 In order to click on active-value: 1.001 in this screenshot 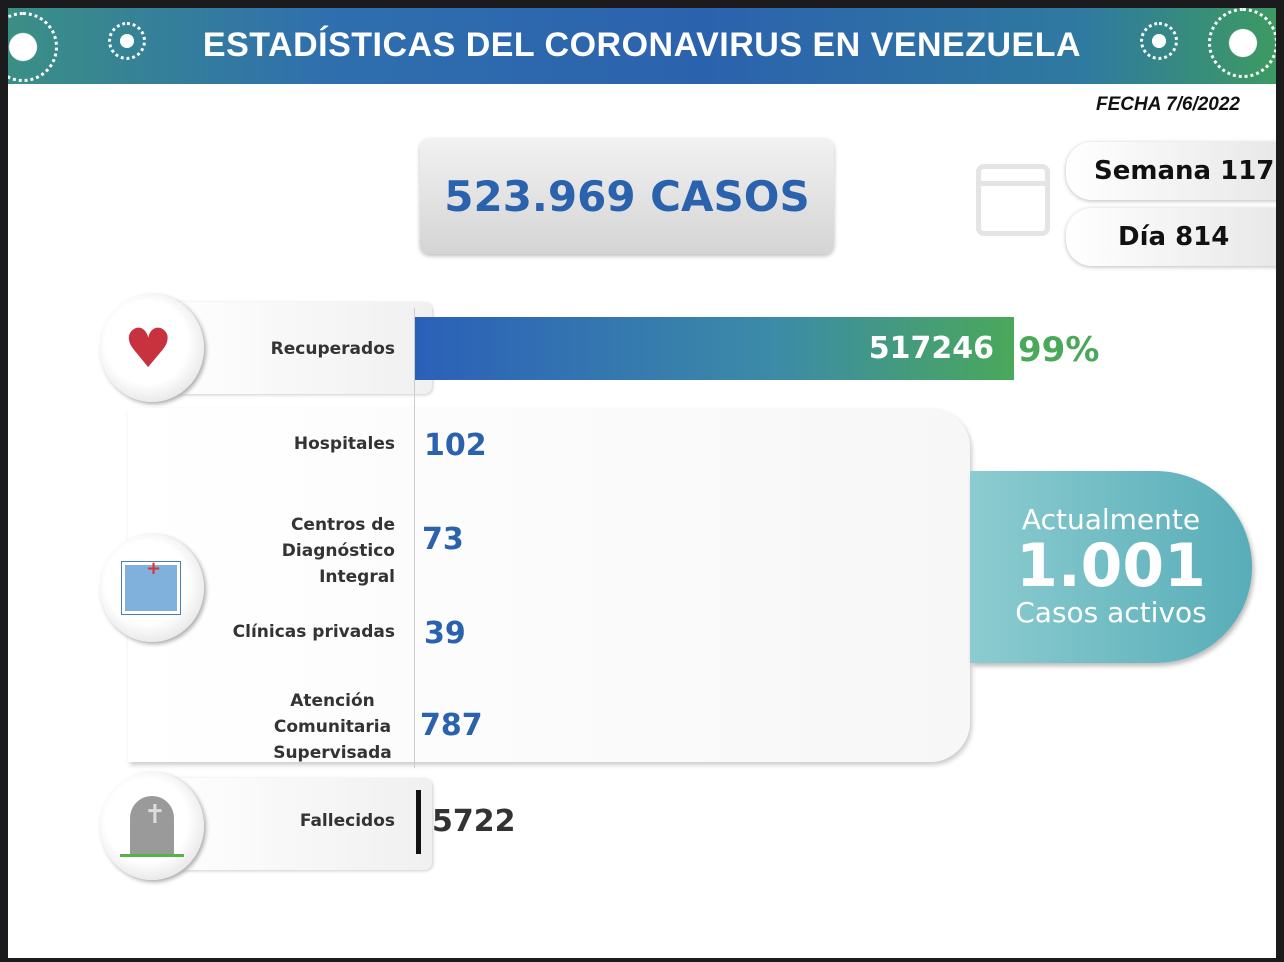, I will do `click(1111, 566)`.